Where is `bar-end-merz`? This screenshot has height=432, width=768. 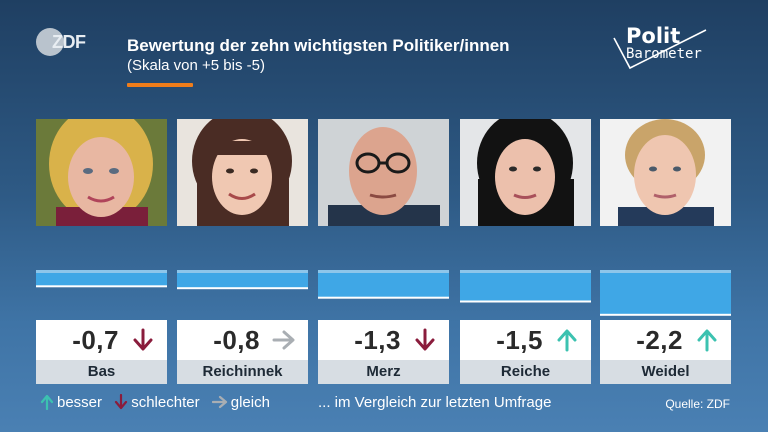 bar-end-merz is located at coordinates (383, 297).